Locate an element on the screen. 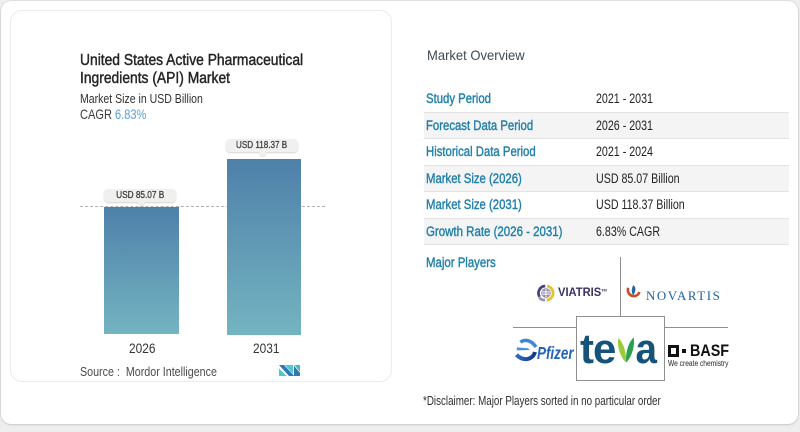 This screenshot has height=432, width=800. svg-text: te is located at coordinates (597, 346).